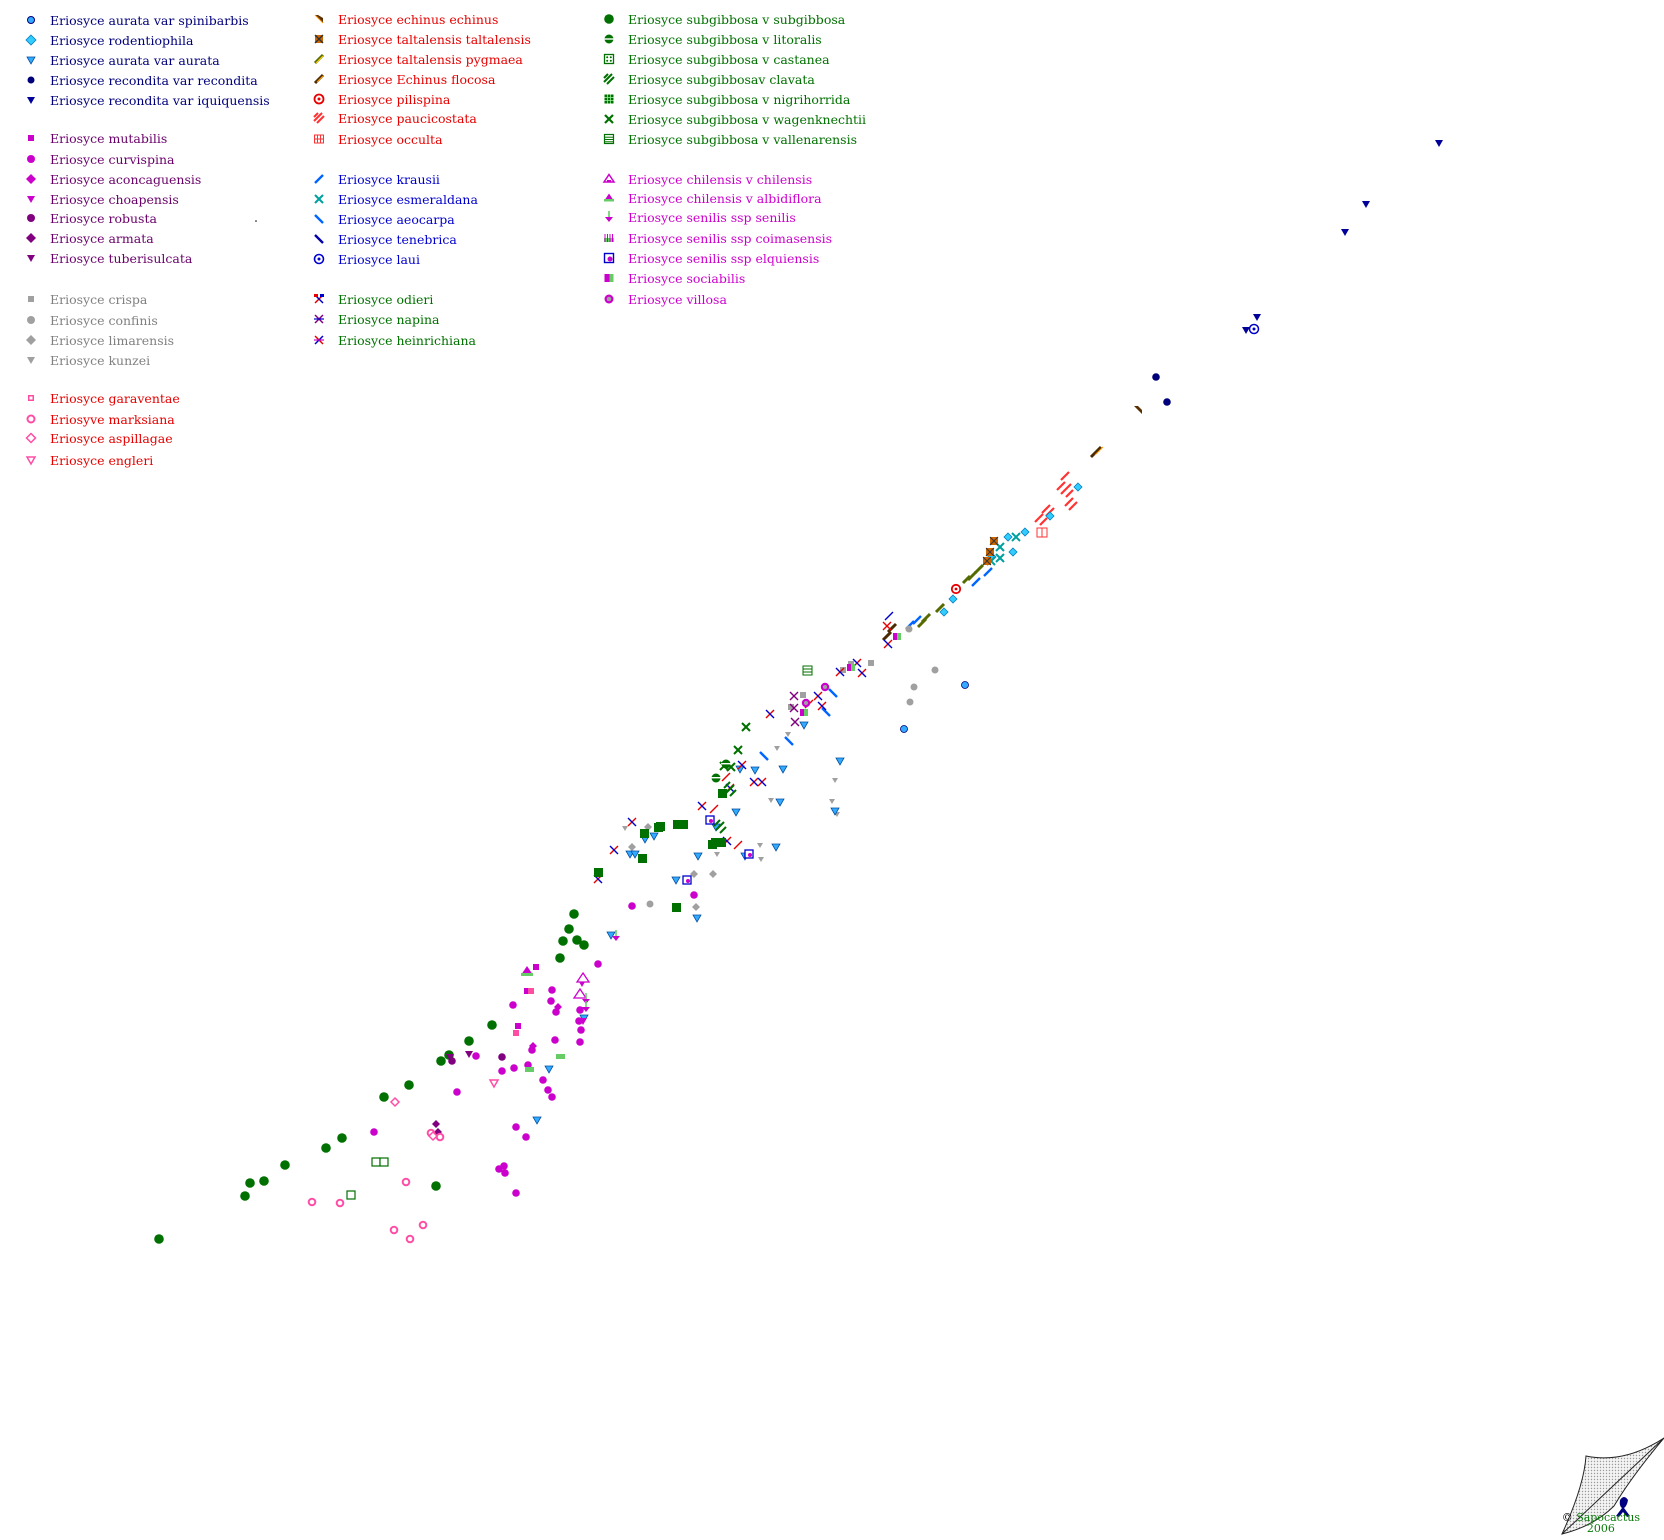 The width and height of the screenshot is (1664, 1540). Describe the element at coordinates (111, 438) in the screenshot. I see `legend-label: Eriosyce aspillagae` at that location.